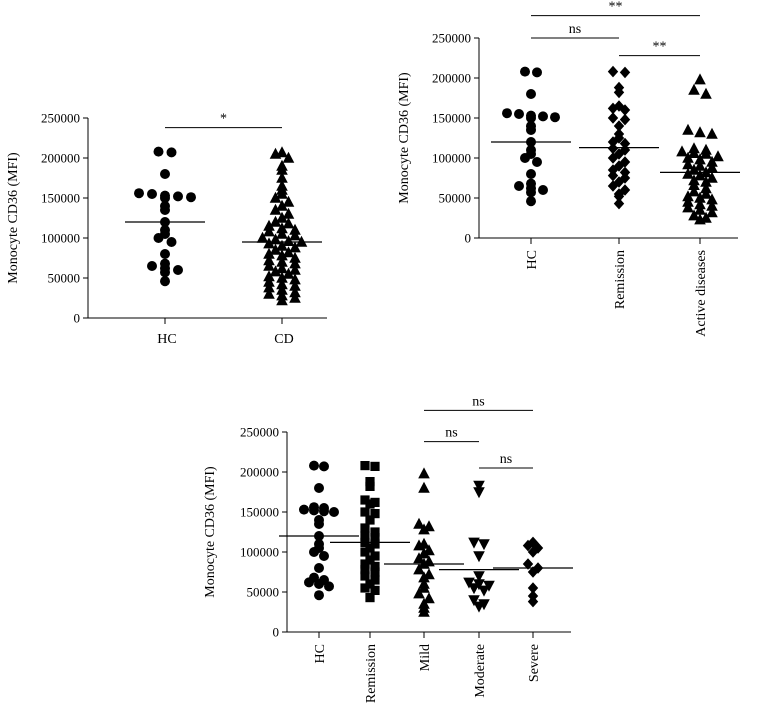  I want to click on y-tick-label: 50000, so click(263, 592).